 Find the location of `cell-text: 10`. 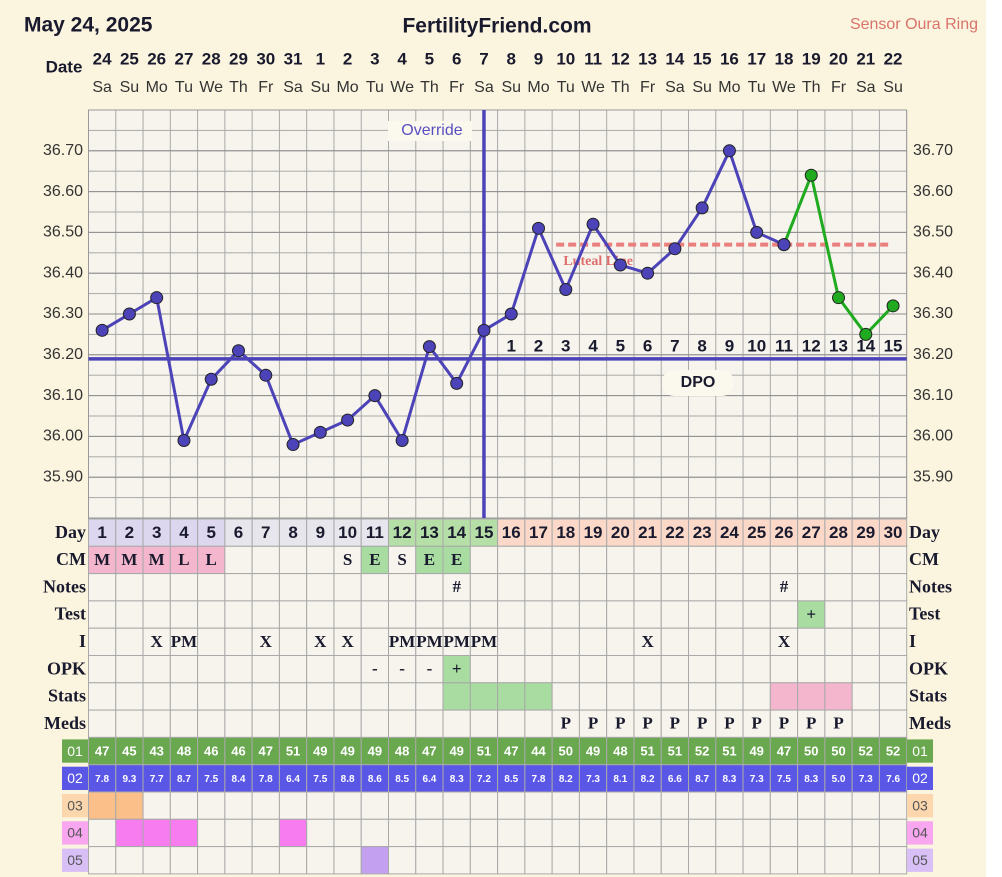

cell-text: 10 is located at coordinates (347, 532).